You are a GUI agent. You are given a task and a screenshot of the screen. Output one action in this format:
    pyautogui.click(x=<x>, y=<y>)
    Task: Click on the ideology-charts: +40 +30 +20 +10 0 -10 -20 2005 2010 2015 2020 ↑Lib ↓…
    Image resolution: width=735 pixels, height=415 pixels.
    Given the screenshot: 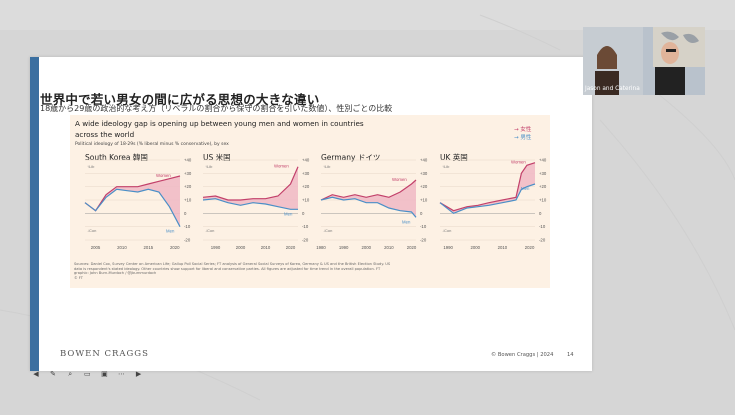 What is the action you would take?
    pyautogui.click(x=315, y=204)
    